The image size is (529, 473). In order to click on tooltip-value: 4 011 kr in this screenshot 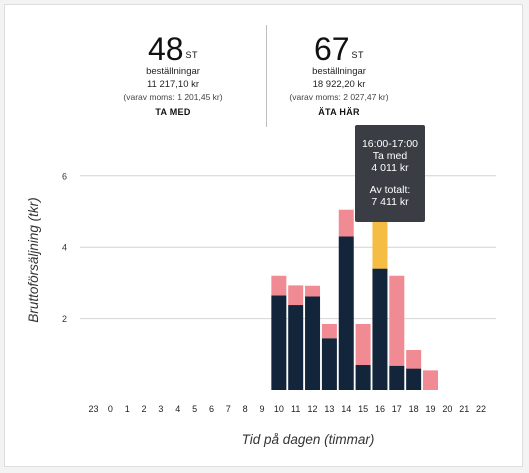, I will do `click(390, 168)`.